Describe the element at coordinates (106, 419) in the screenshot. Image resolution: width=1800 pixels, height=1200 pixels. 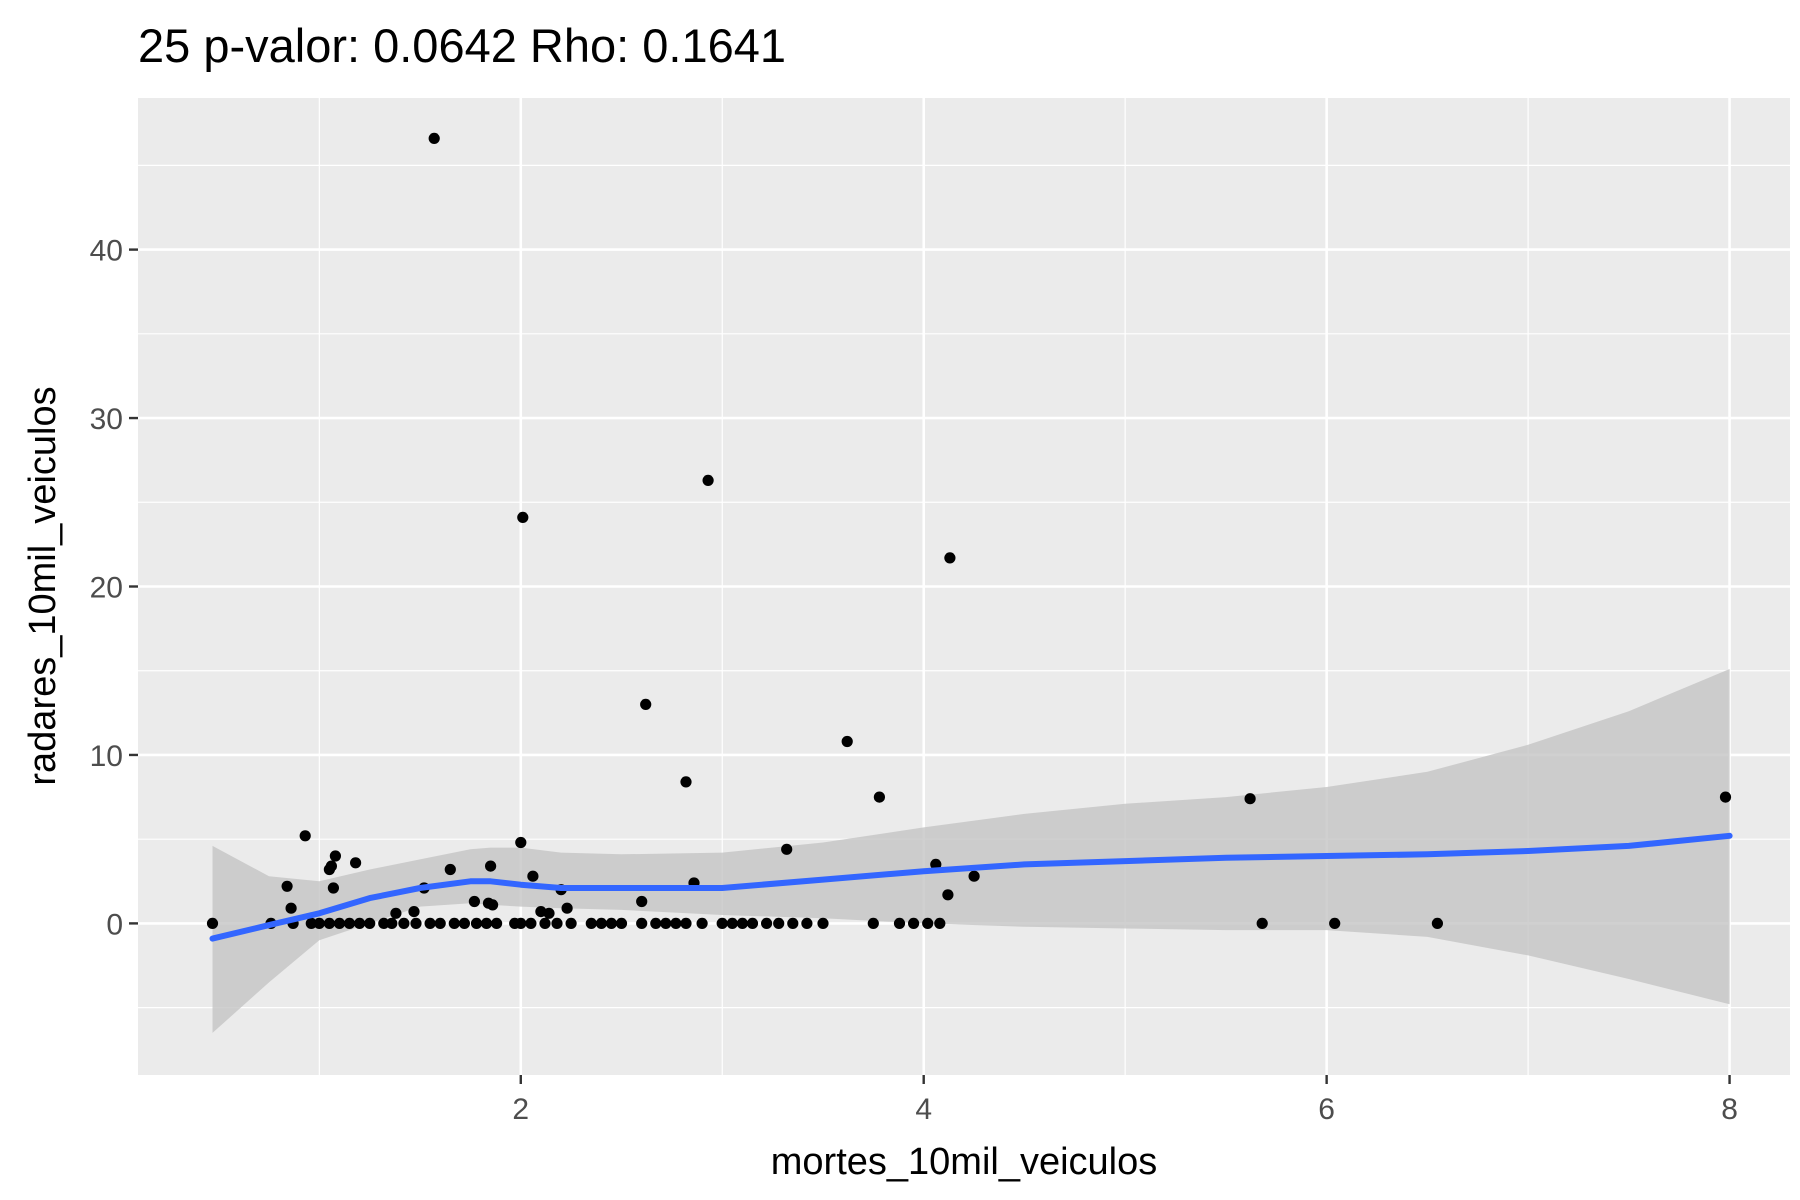
I see `y-tick-label: 30` at that location.